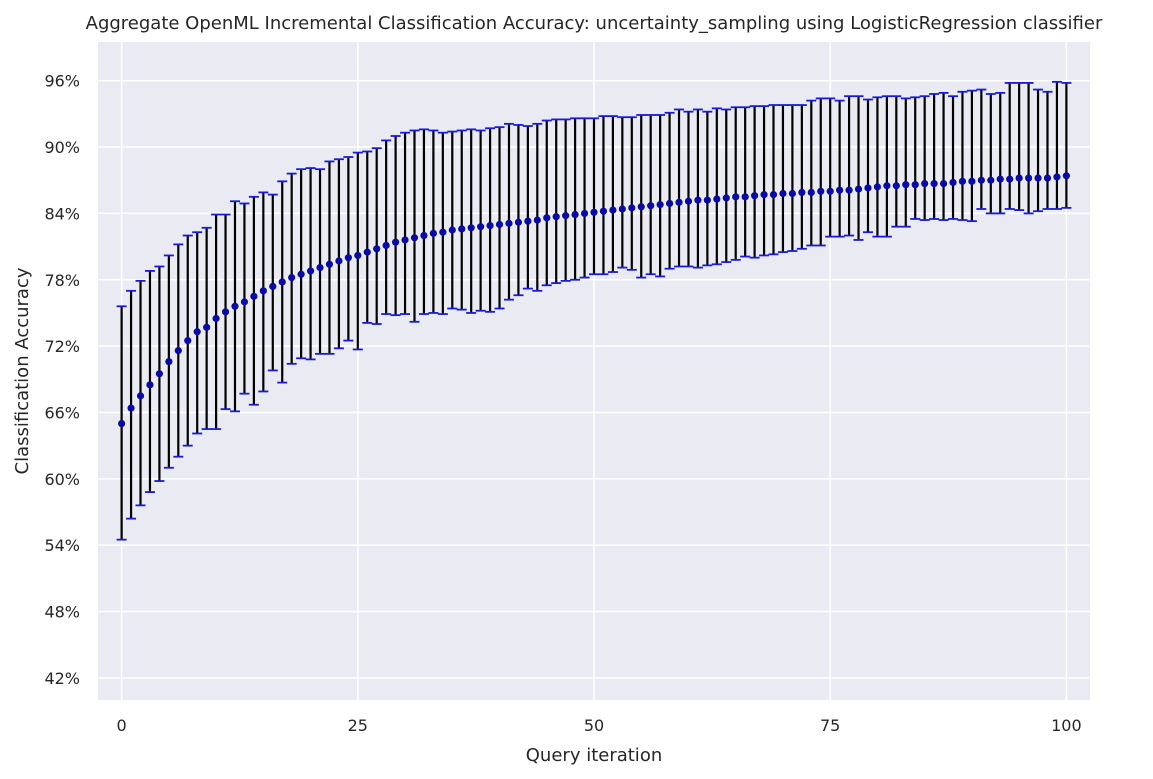 Image resolution: width=1153 pixels, height=779 pixels. I want to click on x-tick-label: 100, so click(1066, 725).